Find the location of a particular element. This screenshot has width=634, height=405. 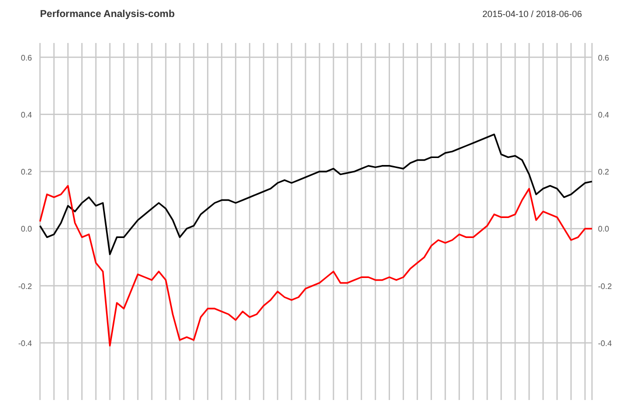

chart-title: Performance Analysis-comb is located at coordinates (107, 14).